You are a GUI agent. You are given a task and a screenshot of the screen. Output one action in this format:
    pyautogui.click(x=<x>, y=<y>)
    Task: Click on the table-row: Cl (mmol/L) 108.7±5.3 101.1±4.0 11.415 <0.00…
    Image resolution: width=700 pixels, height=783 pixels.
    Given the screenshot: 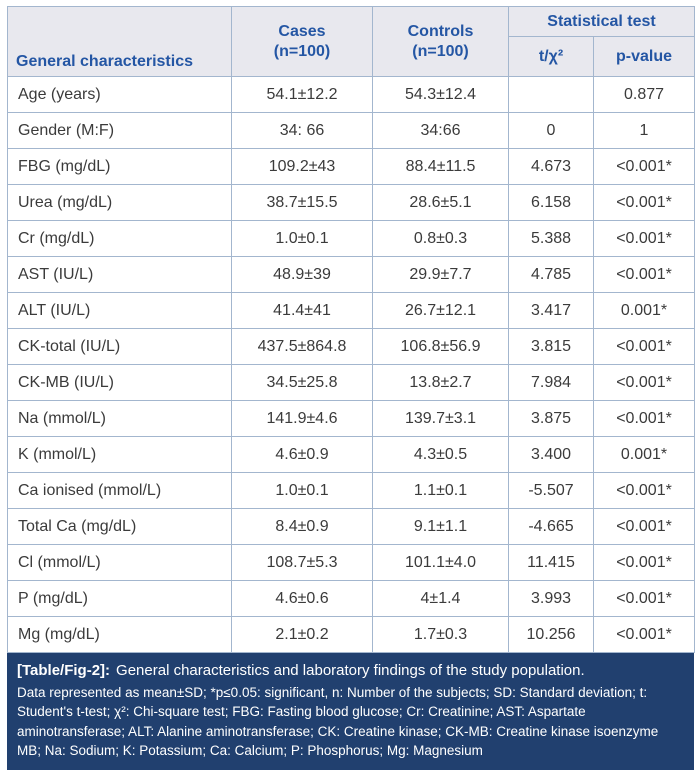 What is the action you would take?
    pyautogui.click(x=351, y=562)
    